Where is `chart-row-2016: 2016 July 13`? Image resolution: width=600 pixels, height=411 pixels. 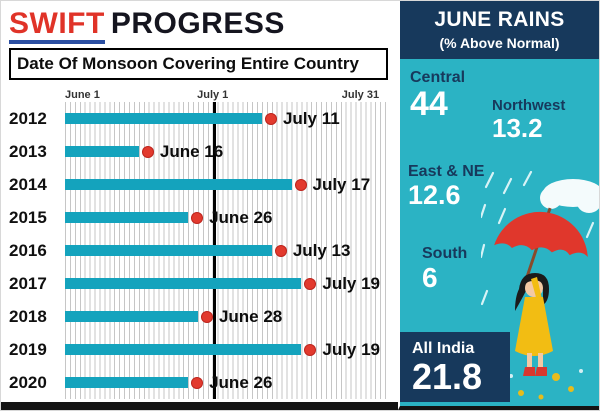 chart-row-2016: 2016 July 13 is located at coordinates (199, 250).